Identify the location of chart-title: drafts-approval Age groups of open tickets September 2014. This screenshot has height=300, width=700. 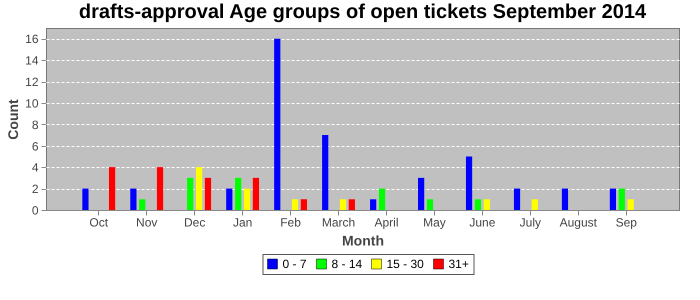
(362, 12).